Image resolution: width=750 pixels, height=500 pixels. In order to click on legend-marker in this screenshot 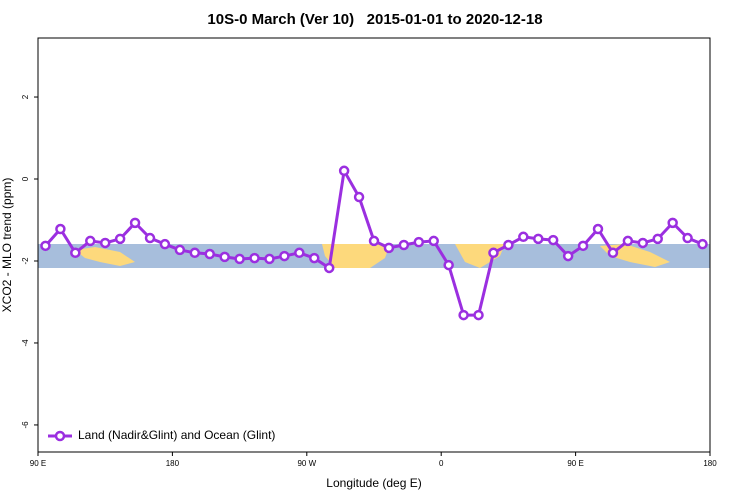, I will do `click(60, 436)`.